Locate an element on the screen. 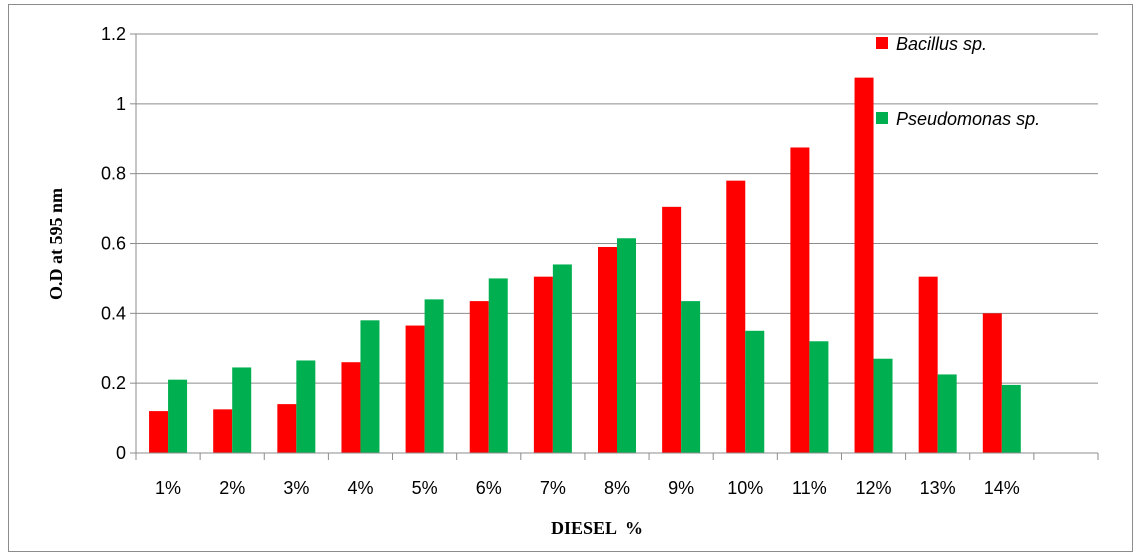  y-tick-labels: 0 0.2 0.4 0.6 0.8 1 1.2 is located at coordinates (113, 243).